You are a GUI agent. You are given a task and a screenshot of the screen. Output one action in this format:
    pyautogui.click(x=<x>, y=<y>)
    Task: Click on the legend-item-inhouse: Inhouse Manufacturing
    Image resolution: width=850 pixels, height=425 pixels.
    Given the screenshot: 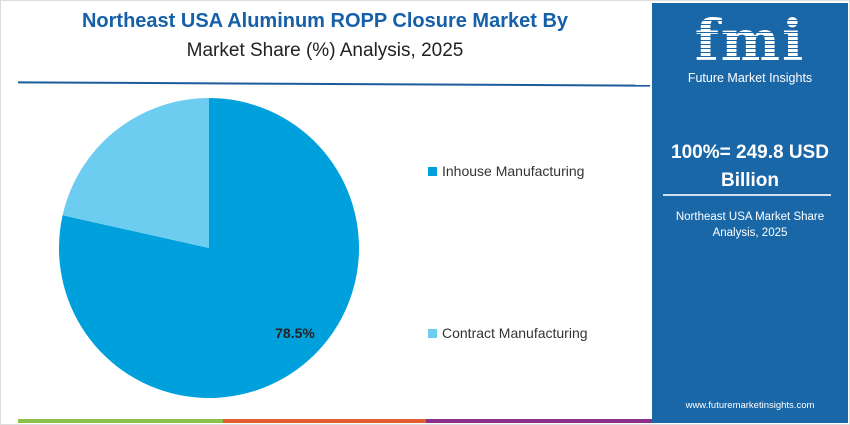 What is the action you would take?
    pyautogui.click(x=506, y=171)
    